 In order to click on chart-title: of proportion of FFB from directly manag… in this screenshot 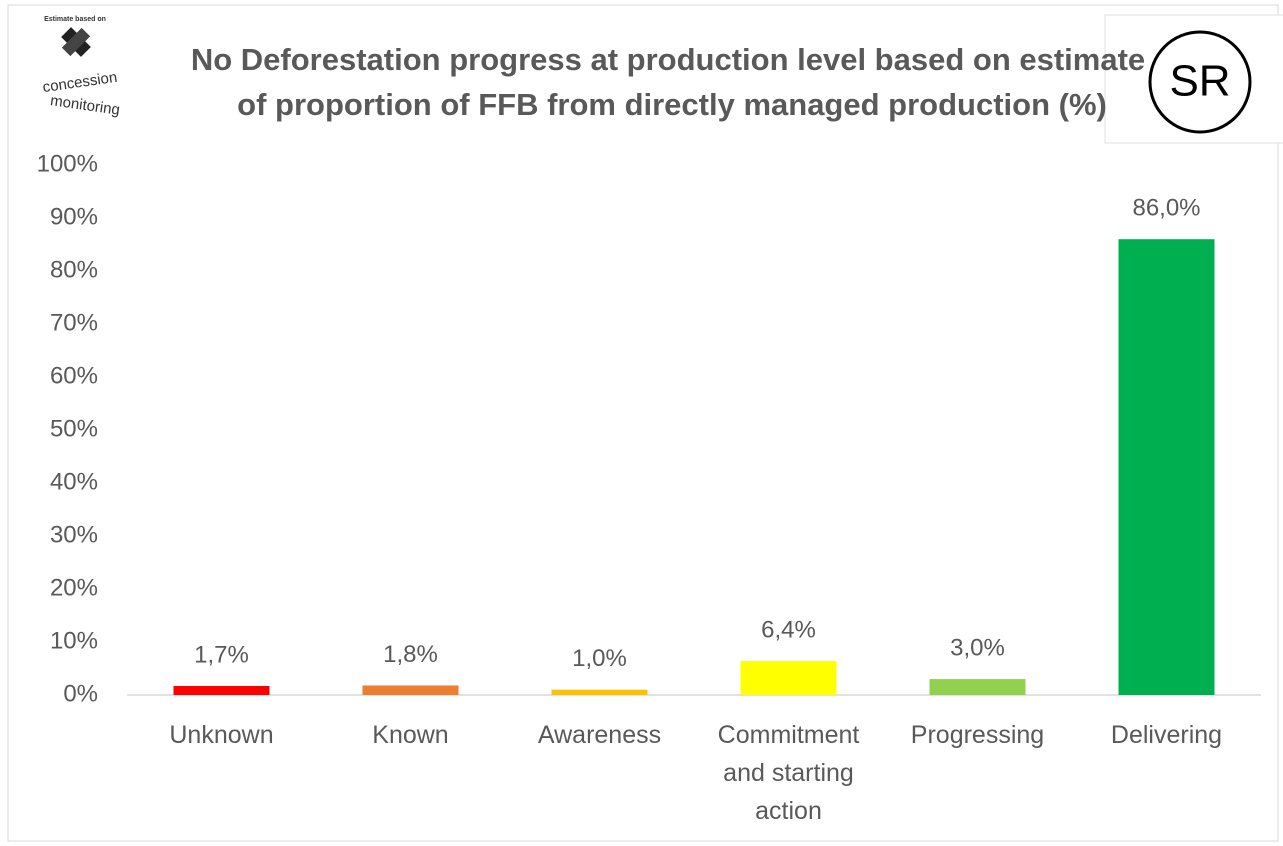, I will do `click(672, 104)`.